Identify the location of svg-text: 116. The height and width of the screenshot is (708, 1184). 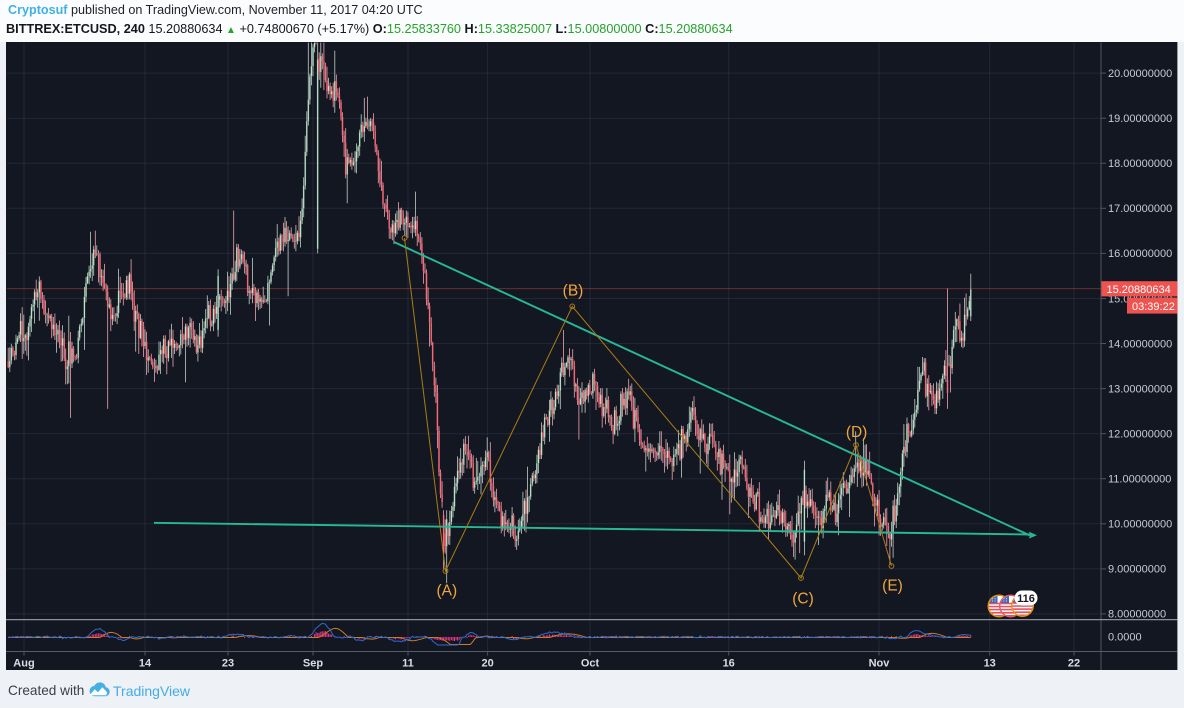
(1026, 599).